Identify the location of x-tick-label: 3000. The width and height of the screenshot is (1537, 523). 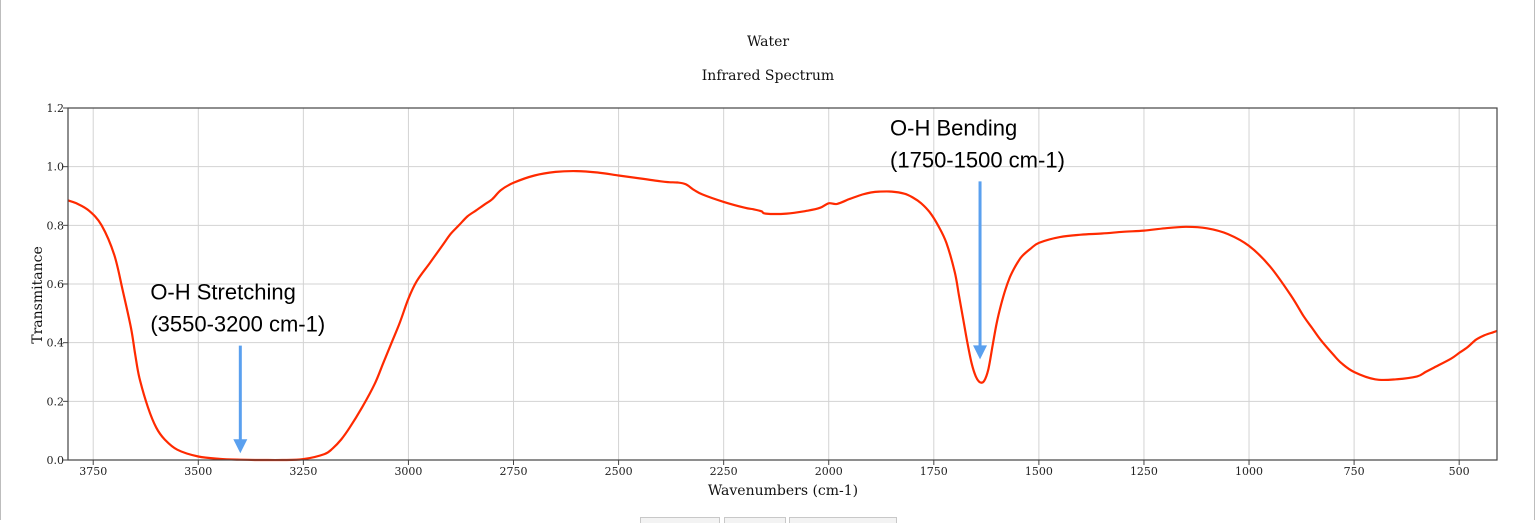
(408, 471).